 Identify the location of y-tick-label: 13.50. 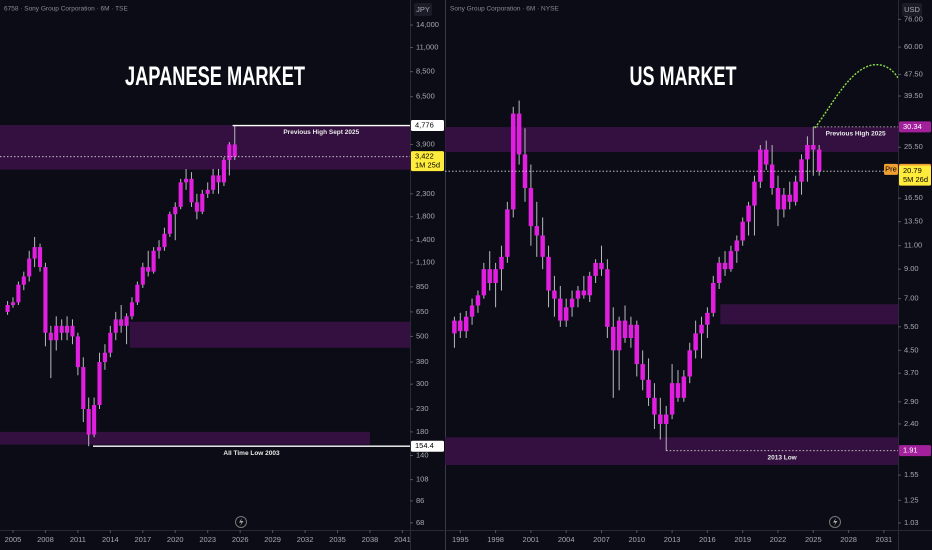
(913, 221).